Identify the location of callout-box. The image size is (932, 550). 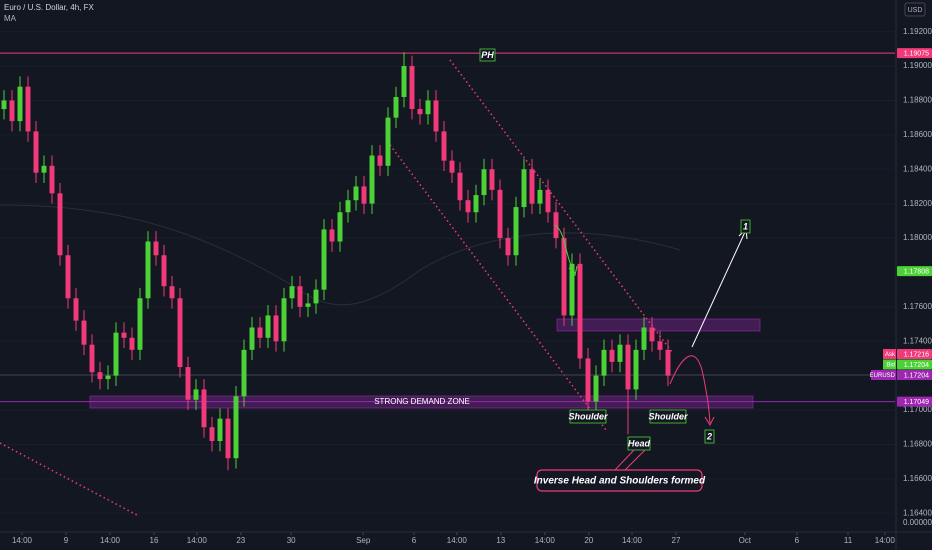
(619, 480).